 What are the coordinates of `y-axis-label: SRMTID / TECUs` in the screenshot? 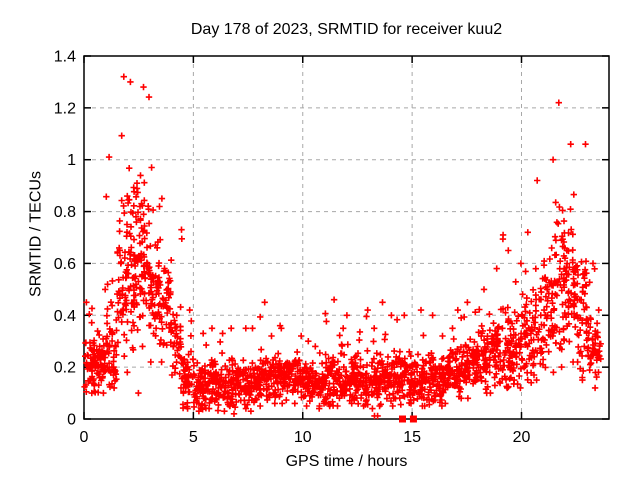 It's located at (36, 234).